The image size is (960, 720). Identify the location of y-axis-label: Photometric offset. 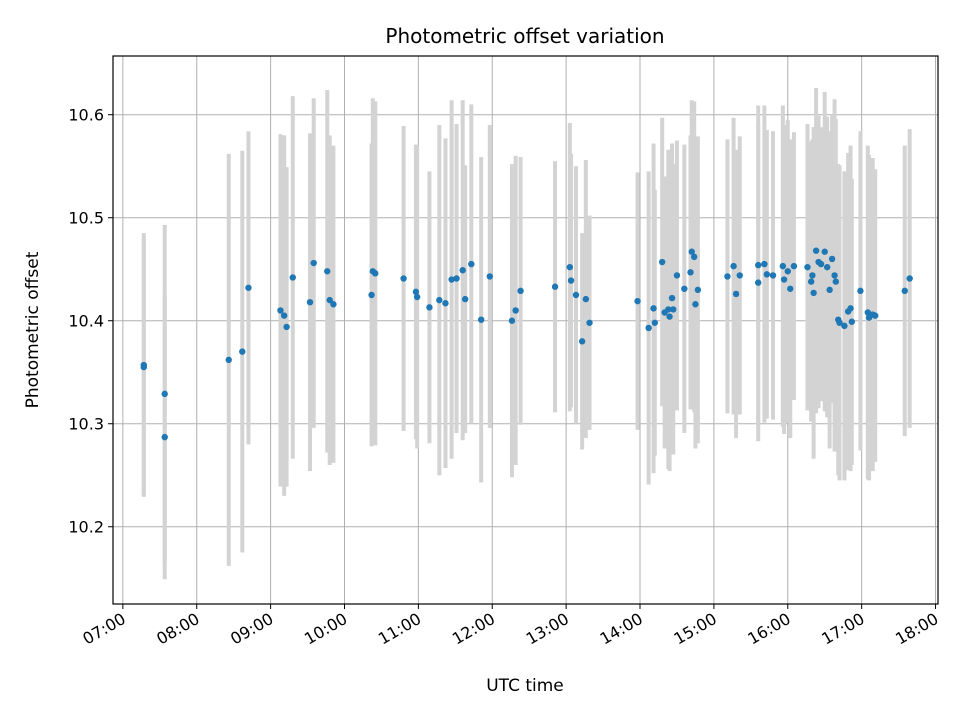
(33, 329).